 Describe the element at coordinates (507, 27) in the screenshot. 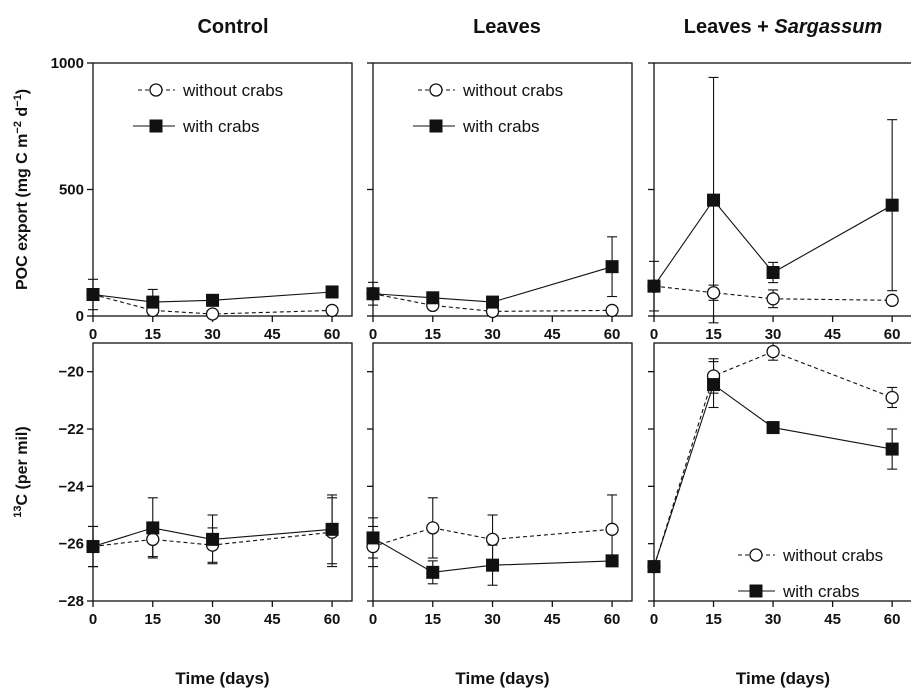

I see `column-title: Leaves` at that location.